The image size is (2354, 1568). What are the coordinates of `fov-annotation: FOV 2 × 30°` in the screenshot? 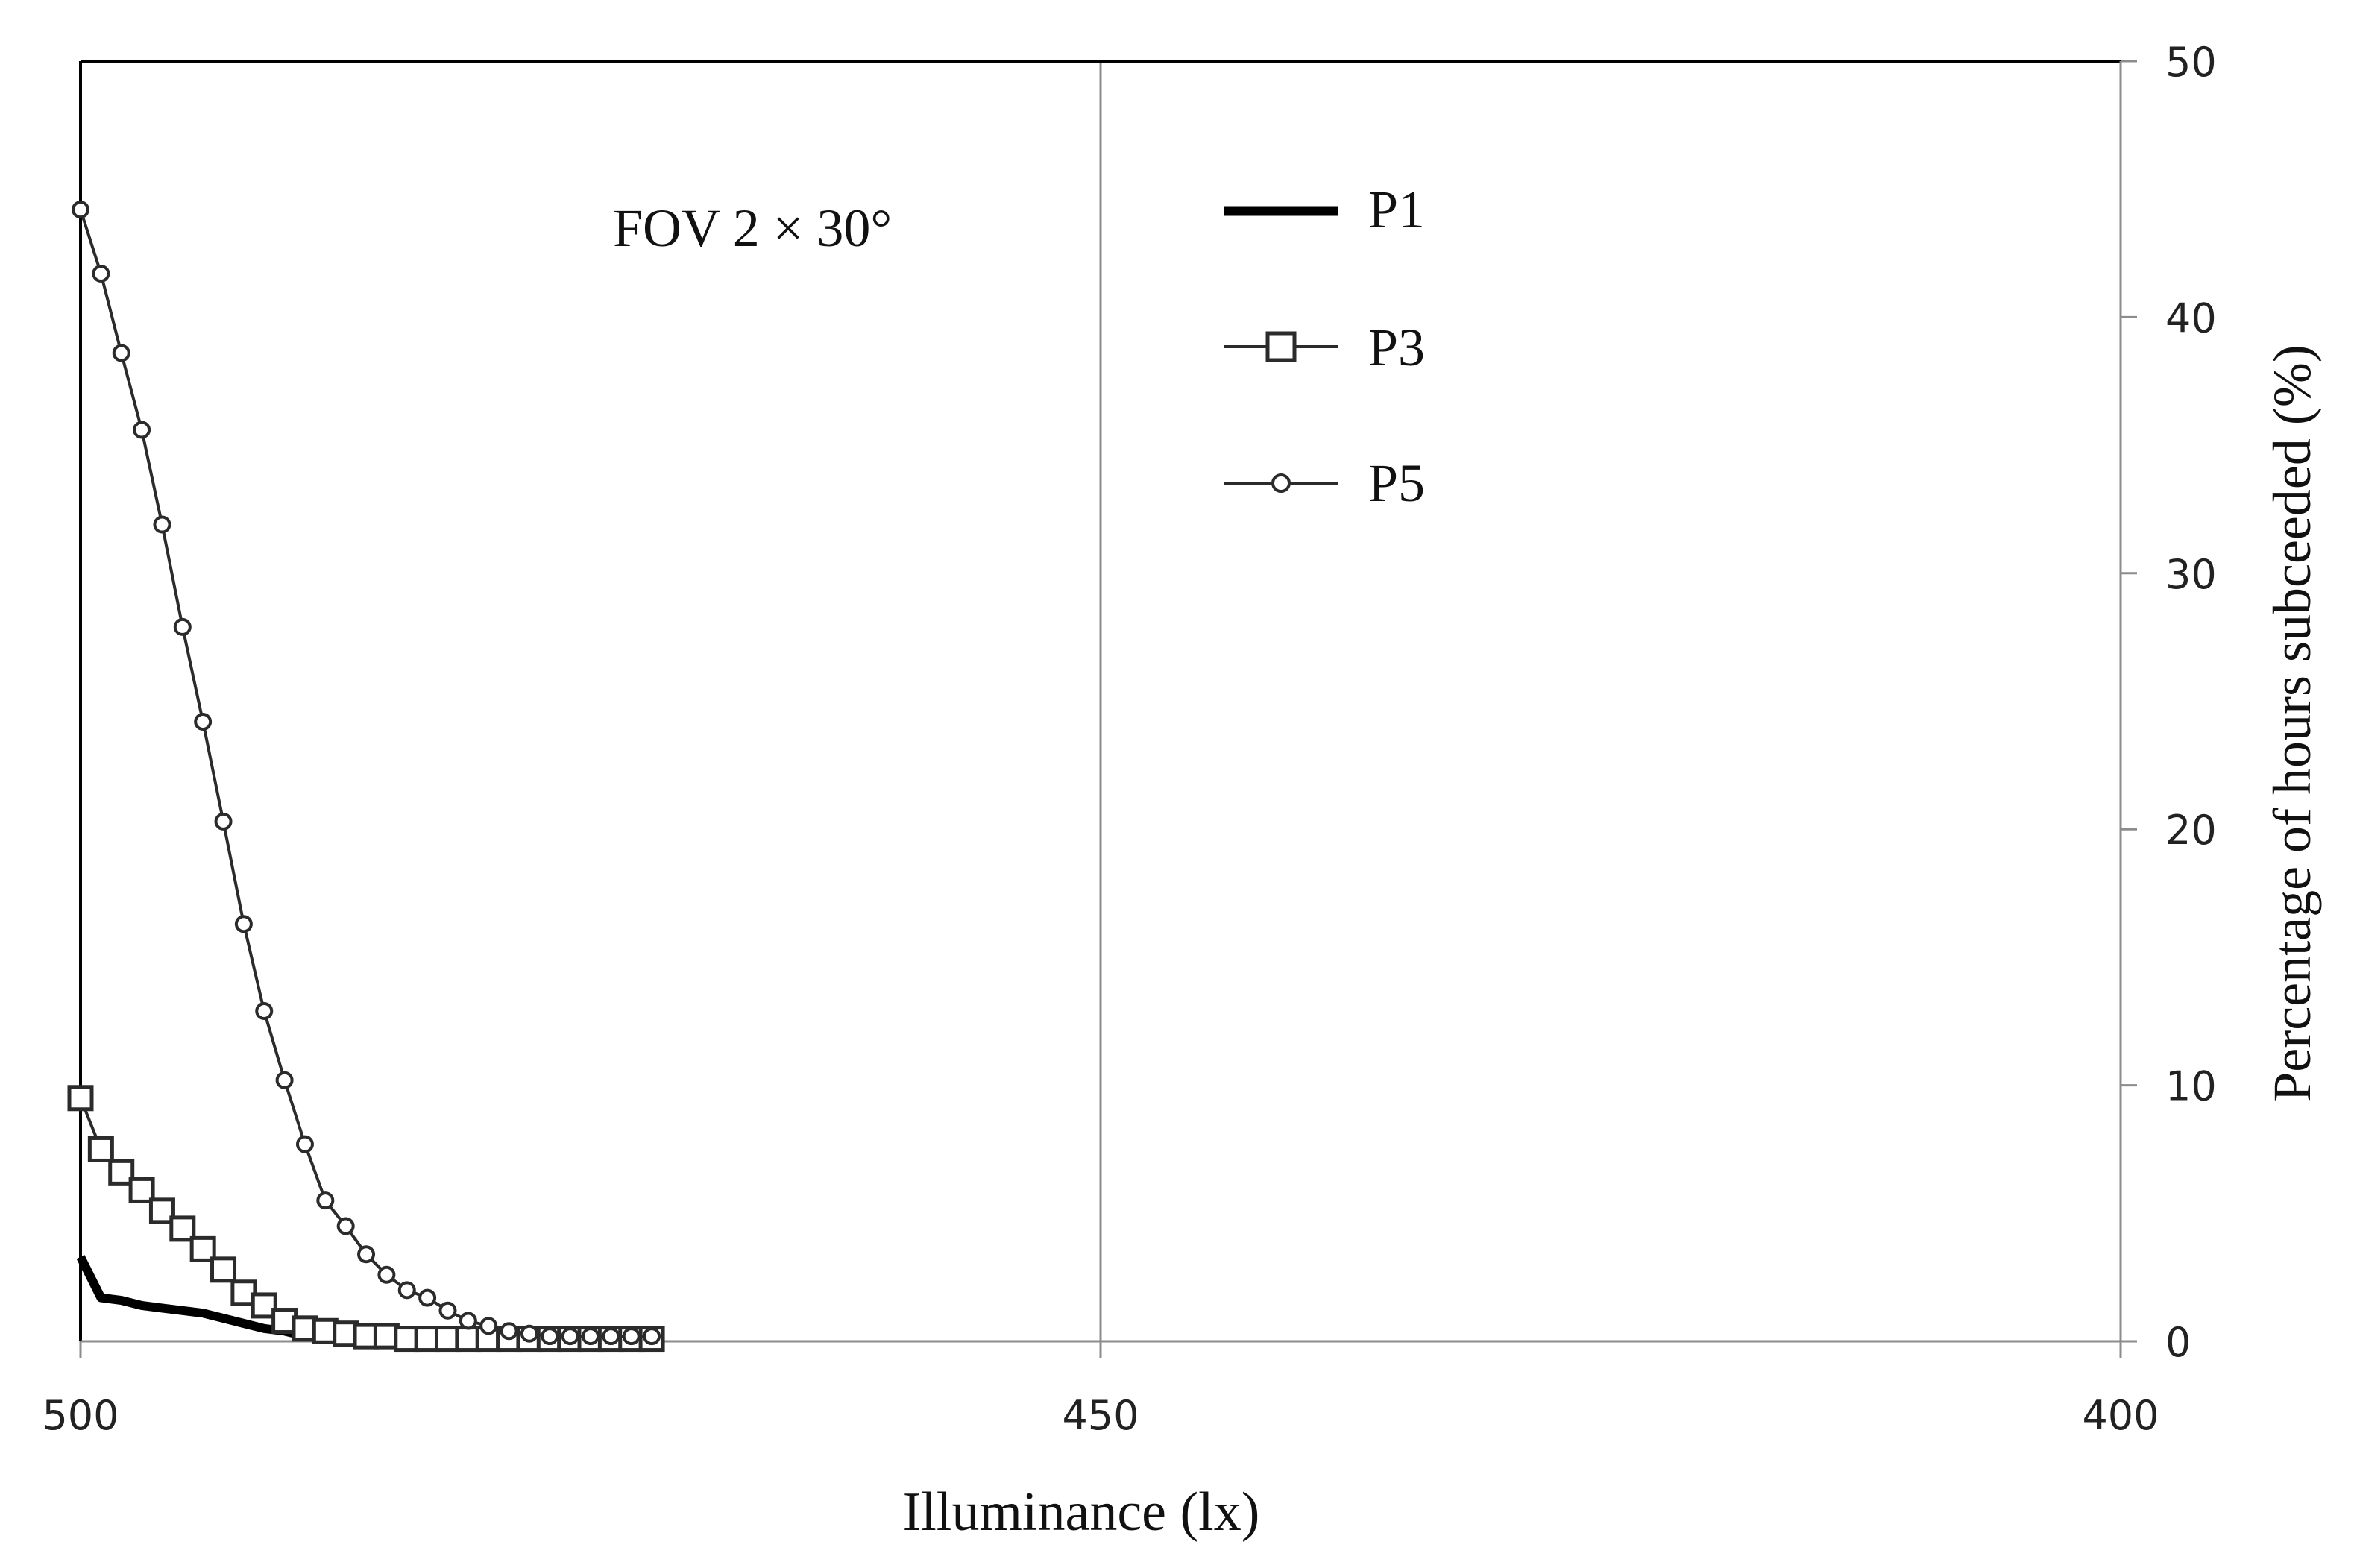 It's located at (752, 228).